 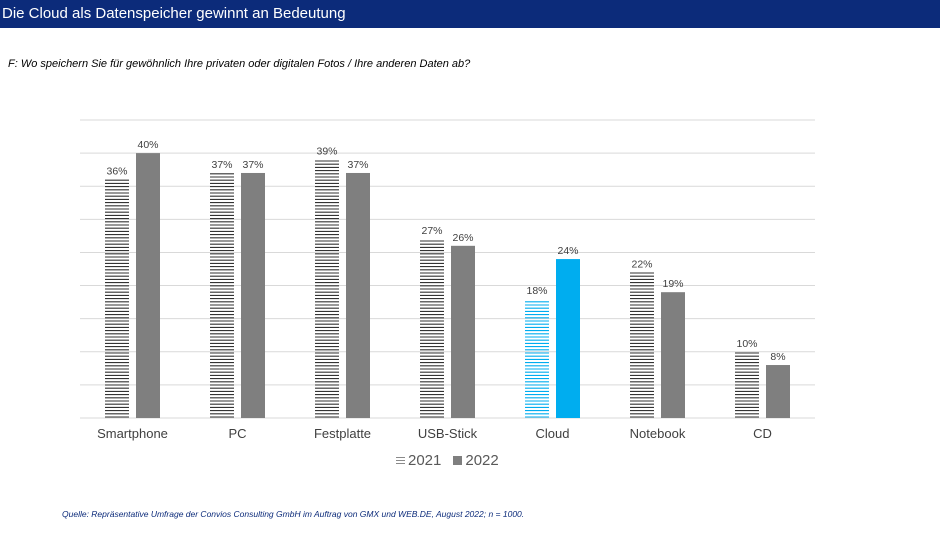 I want to click on legend-swatch-2021, so click(x=400, y=460).